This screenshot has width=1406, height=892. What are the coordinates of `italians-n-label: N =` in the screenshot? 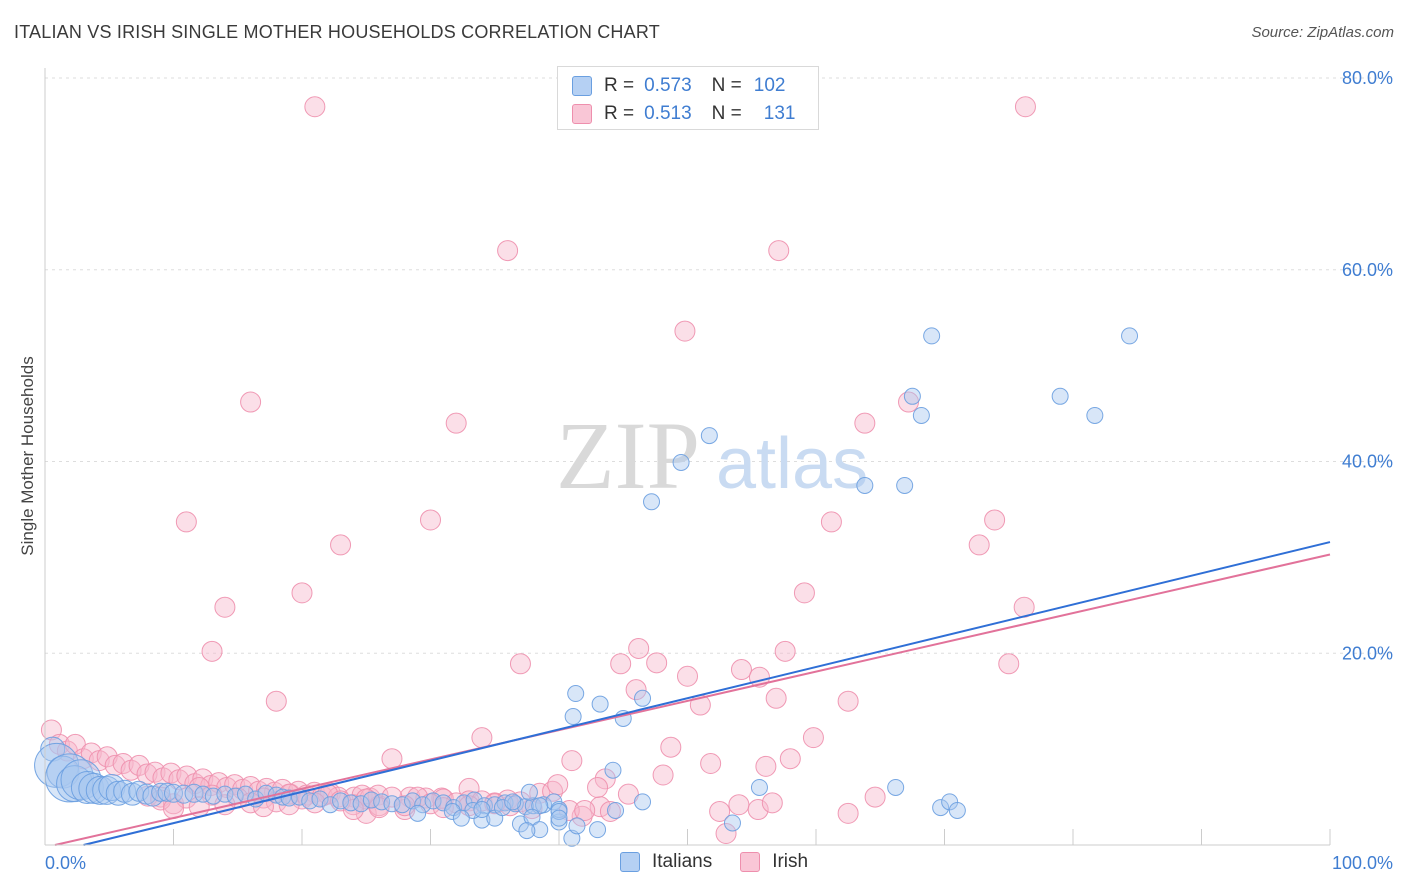 It's located at (726, 85).